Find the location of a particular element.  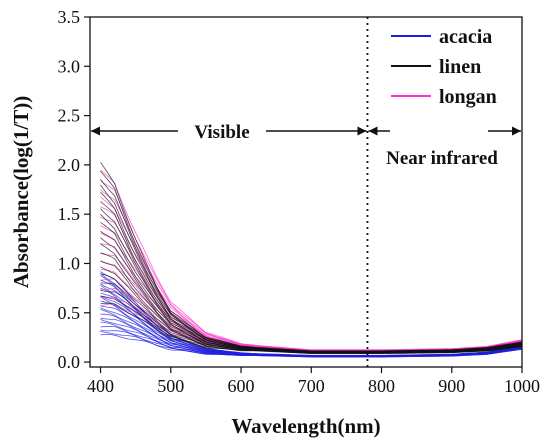

legend: acacia linen longan is located at coordinates (444, 67).